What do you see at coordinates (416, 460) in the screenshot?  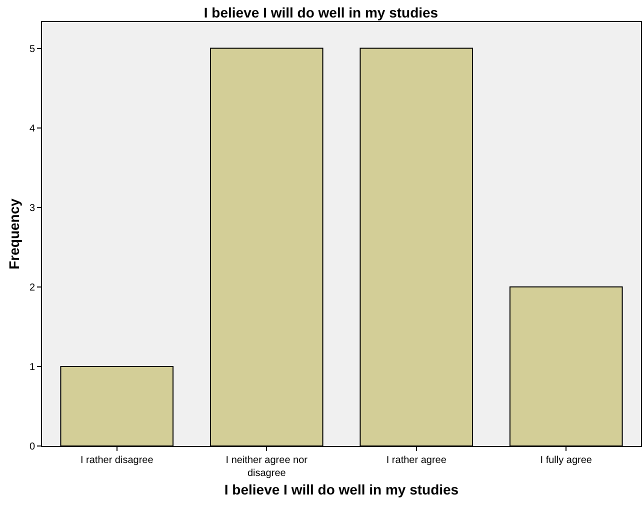 I see `x-tick-label: I rather agree` at bounding box center [416, 460].